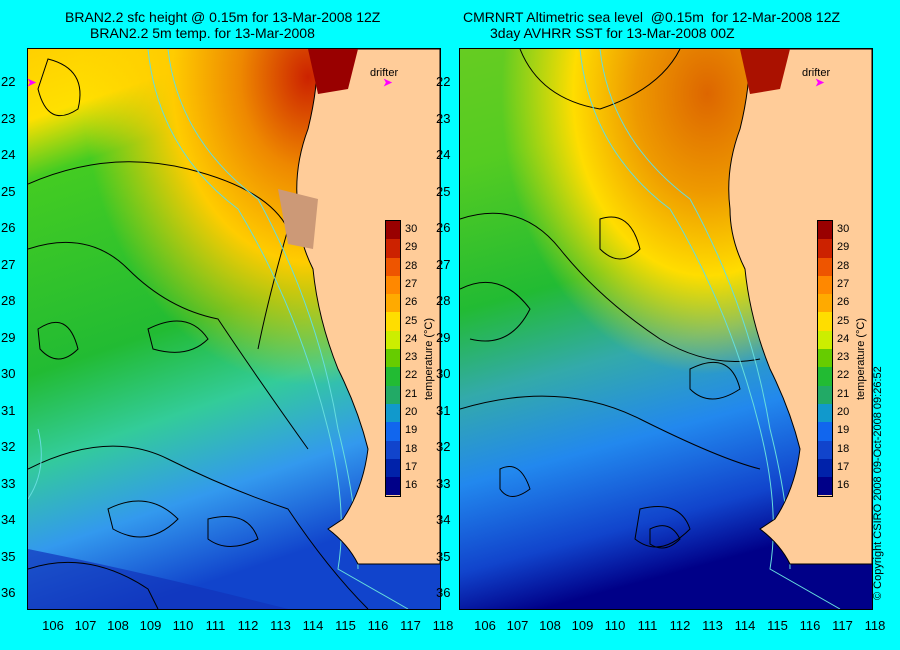  What do you see at coordinates (843, 466) in the screenshot?
I see `colorbar-tick-label: 17` at bounding box center [843, 466].